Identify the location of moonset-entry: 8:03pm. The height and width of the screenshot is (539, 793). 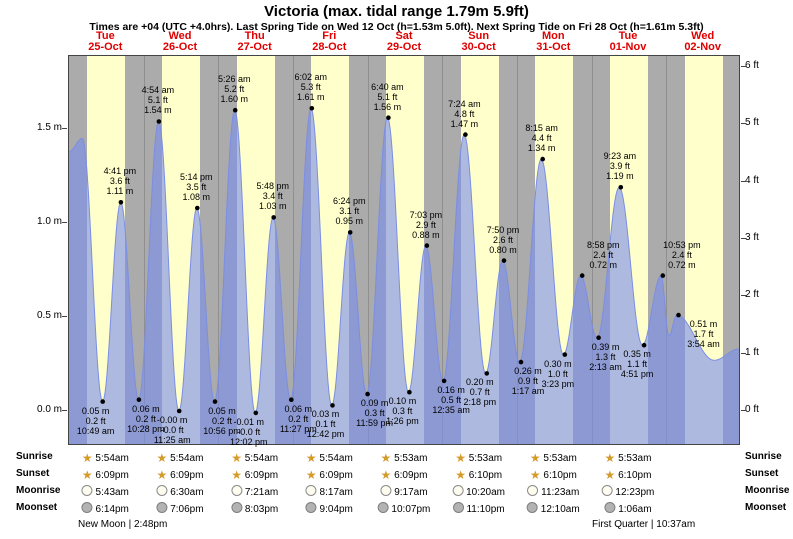
(254, 508).